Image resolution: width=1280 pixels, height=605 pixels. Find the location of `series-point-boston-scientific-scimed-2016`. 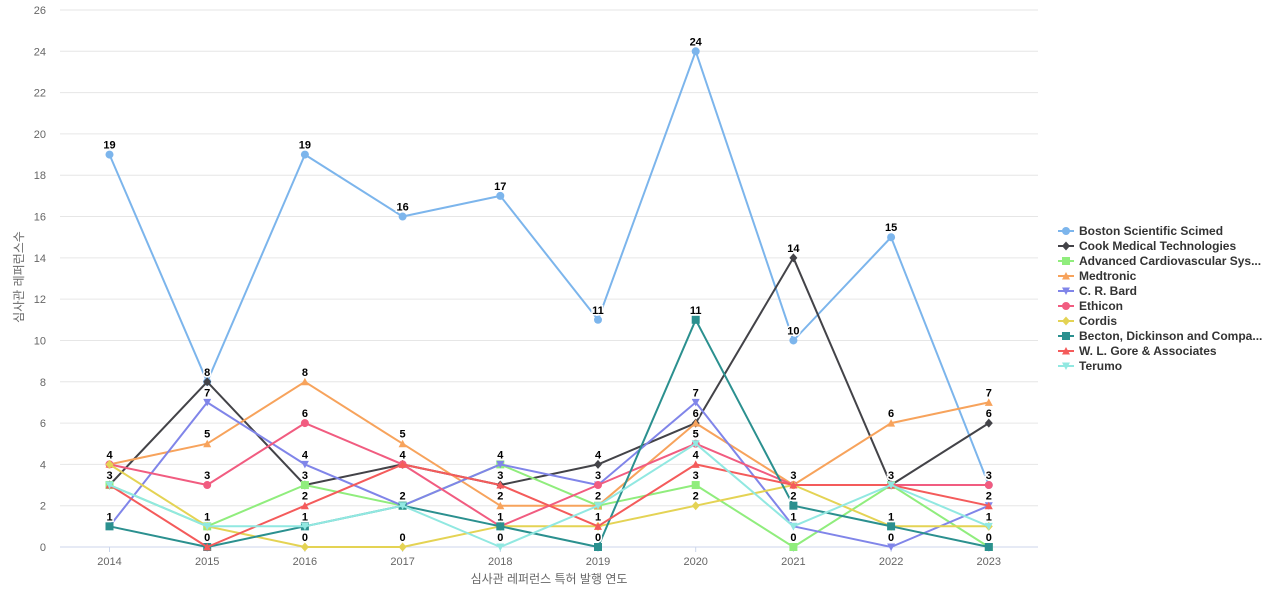

series-point-boston-scientific-scimed-2016 is located at coordinates (304, 154).